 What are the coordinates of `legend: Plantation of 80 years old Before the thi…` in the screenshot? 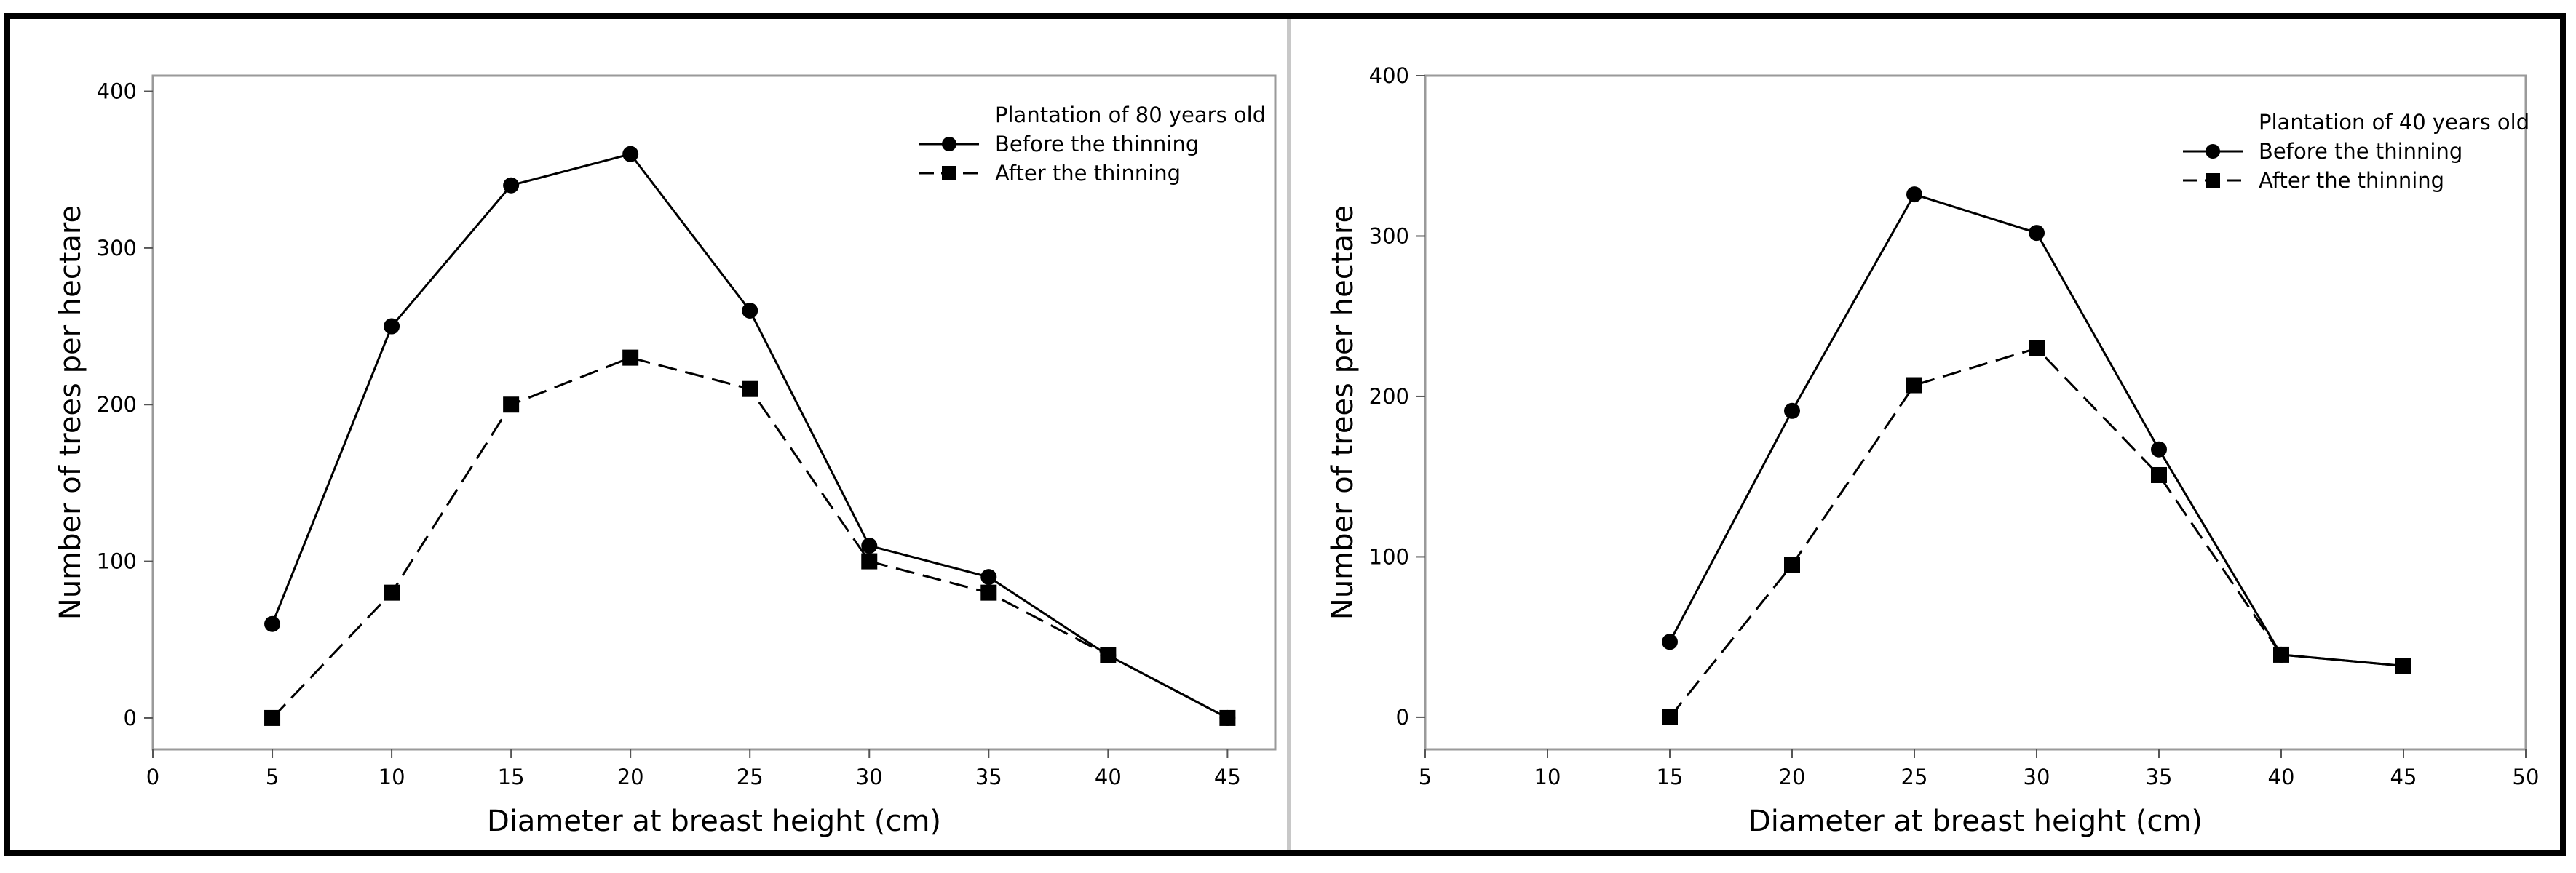 It's located at (1092, 144).